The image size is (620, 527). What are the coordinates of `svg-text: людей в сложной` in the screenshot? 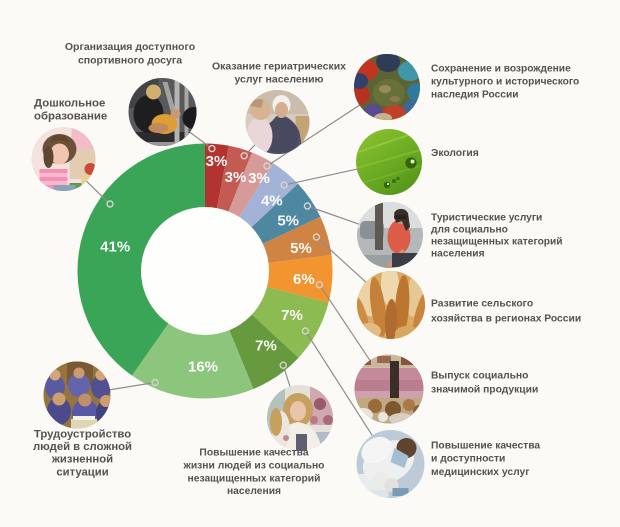 It's located at (82, 447).